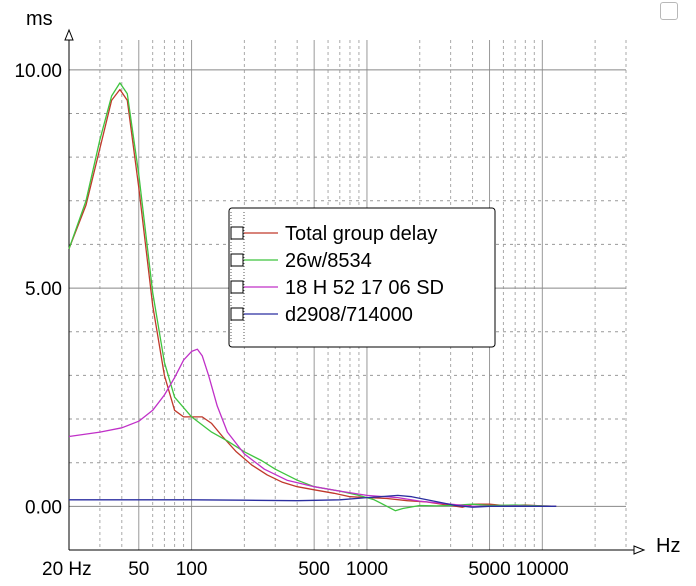  What do you see at coordinates (489, 569) in the screenshot?
I see `x-tick-label: 5000` at bounding box center [489, 569].